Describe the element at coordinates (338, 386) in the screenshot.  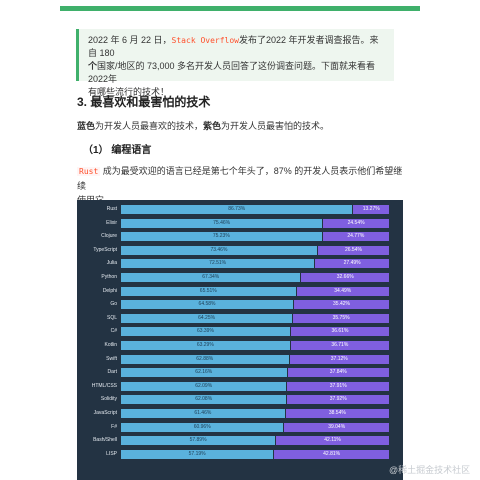
I see `chart-bar-dreaded: 37.91%` at that location.